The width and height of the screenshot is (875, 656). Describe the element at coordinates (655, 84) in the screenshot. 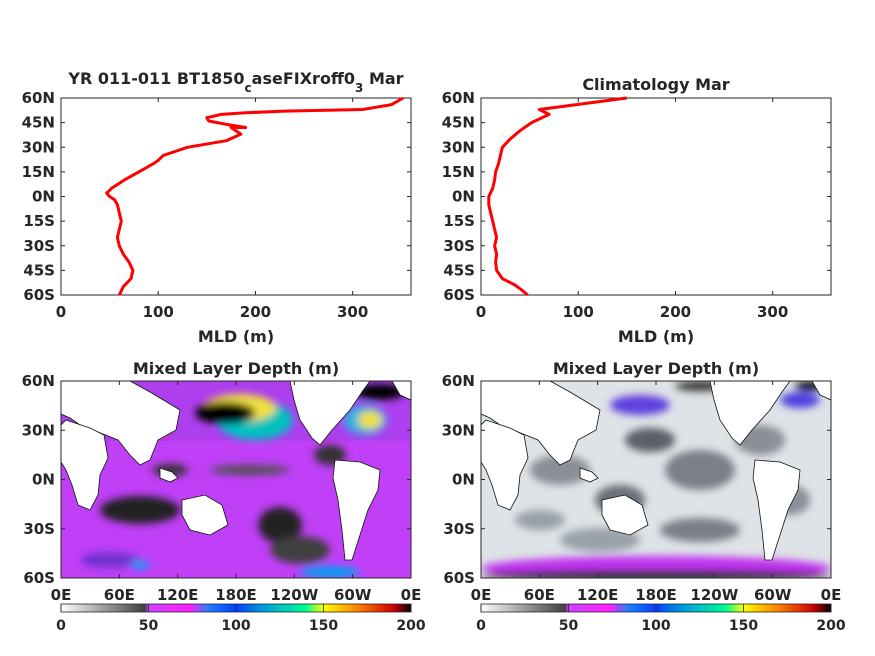

I see `chart-title: Climatology Mar` at that location.